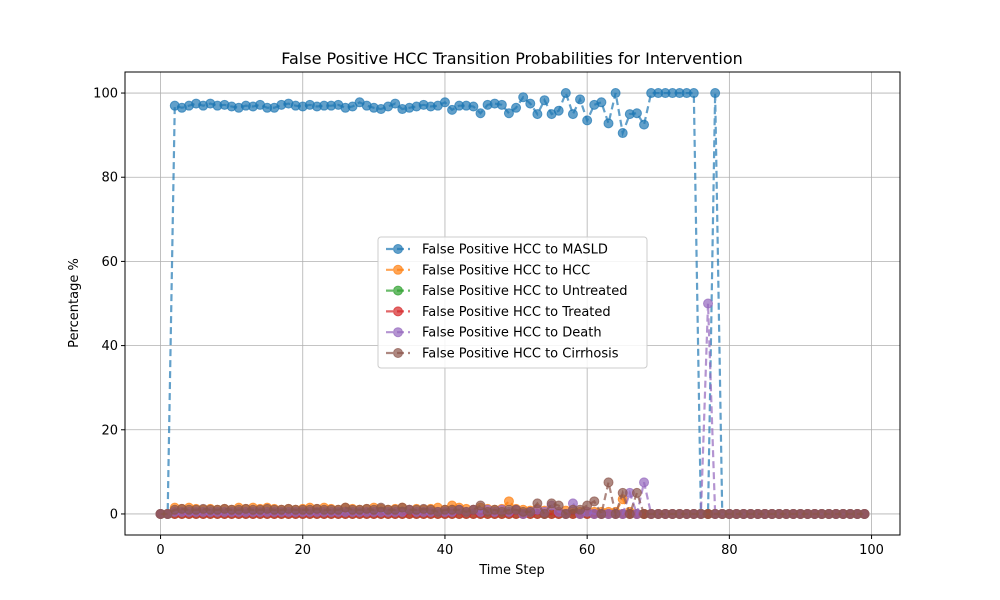 The height and width of the screenshot is (600, 1000). Describe the element at coordinates (109, 178) in the screenshot. I see `y-tick-label: 80` at that location.